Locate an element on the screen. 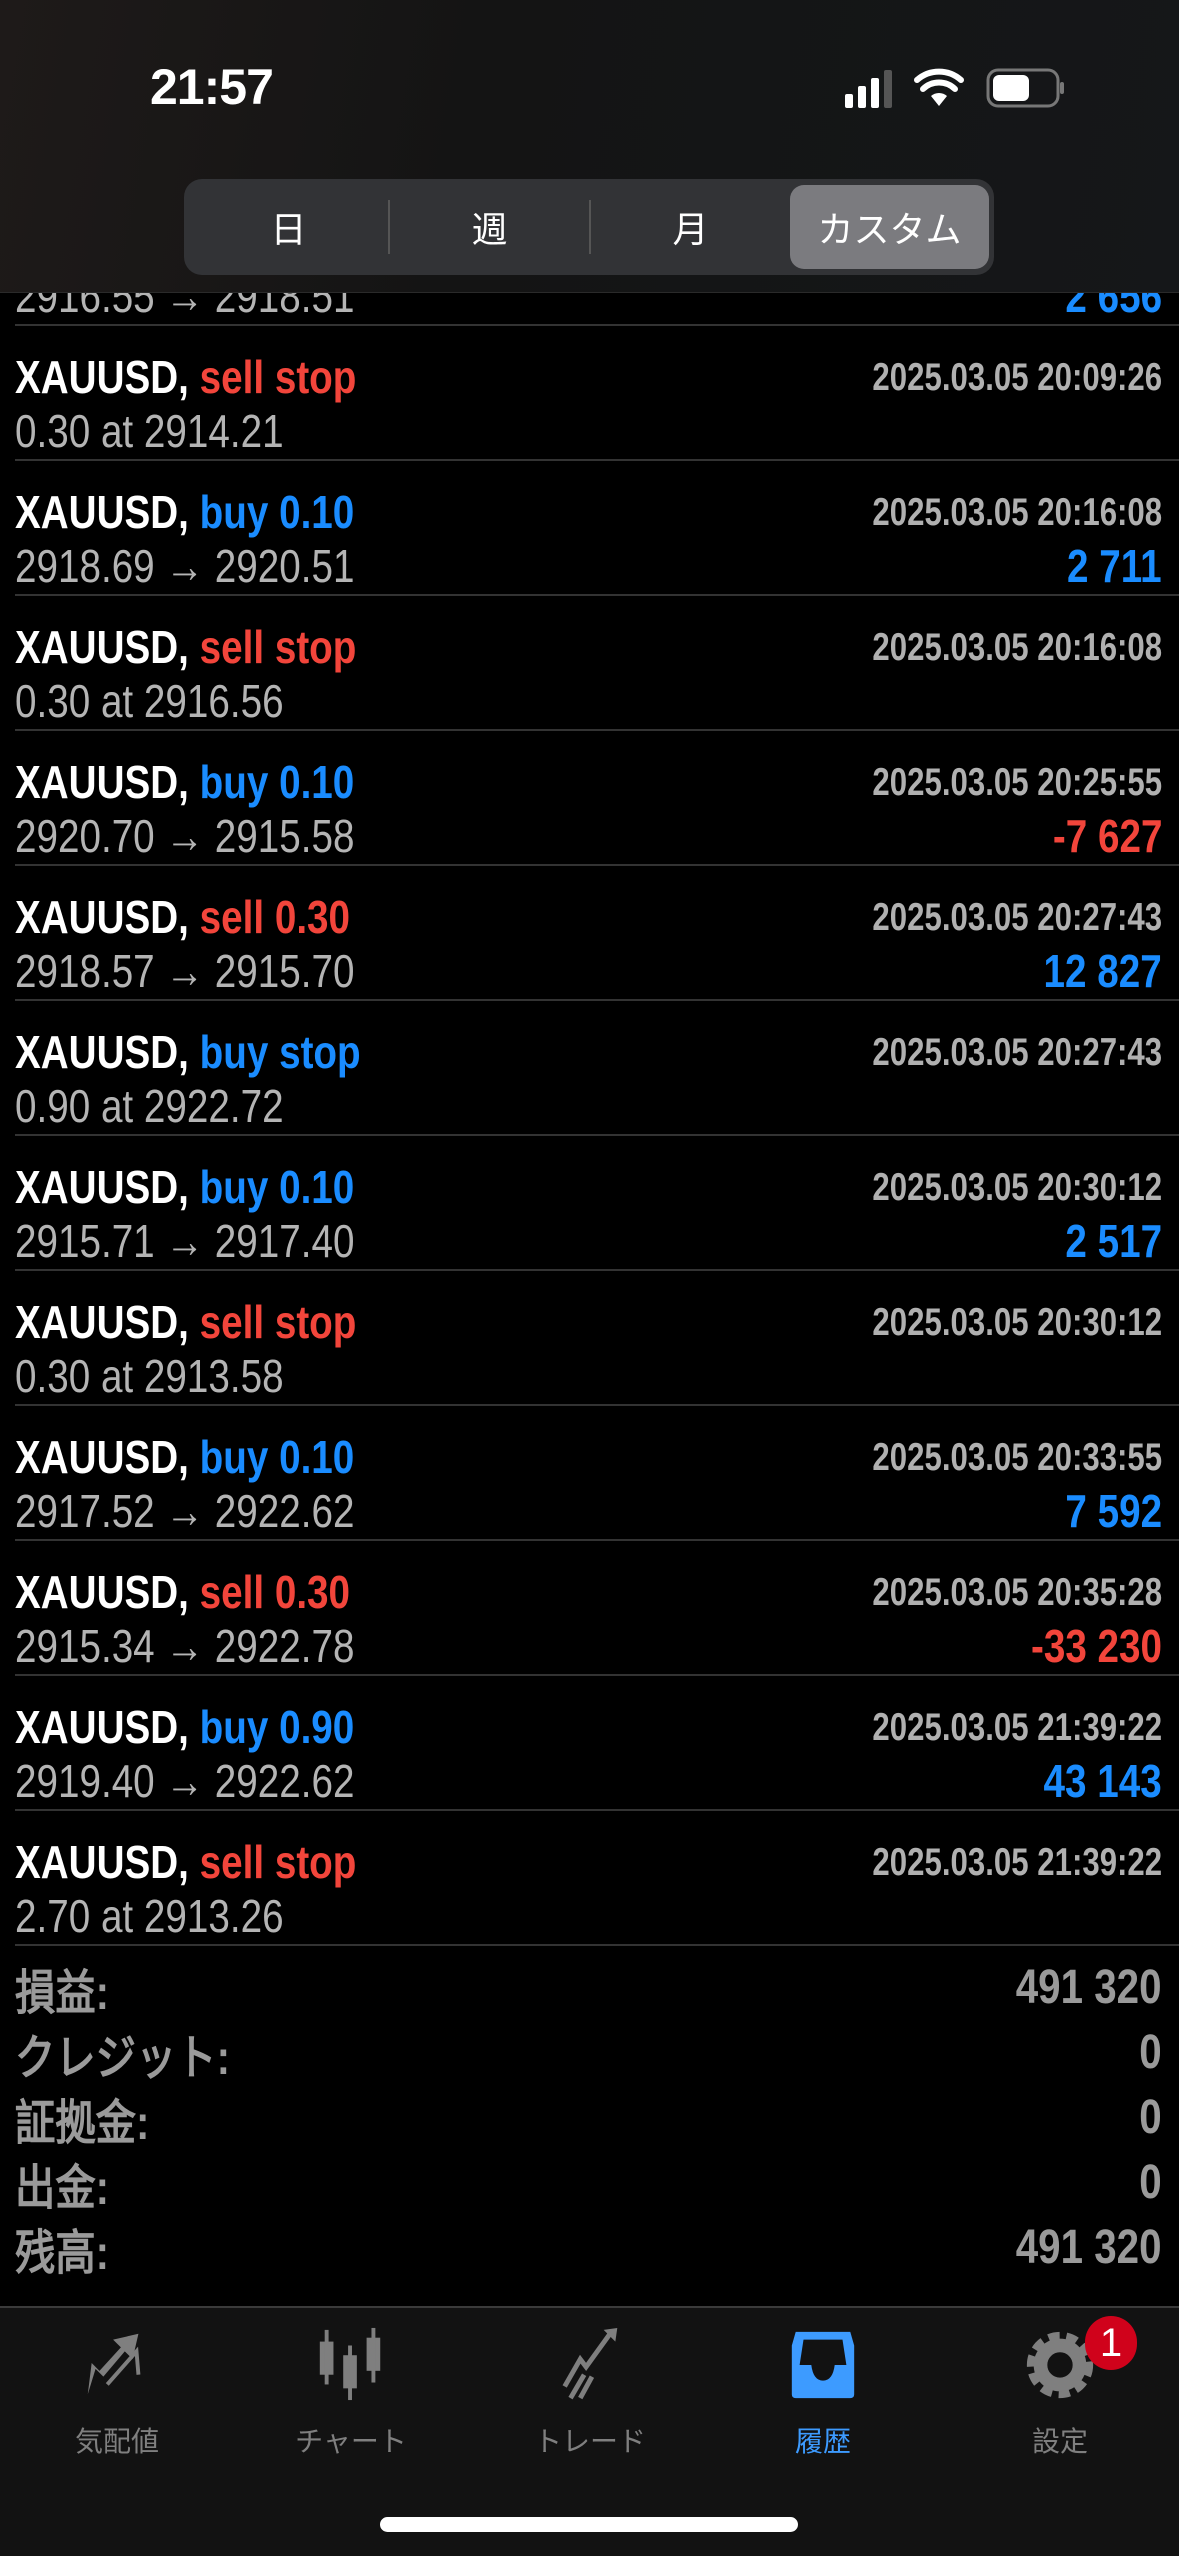 This screenshot has height=2556, width=1179. tab-custom: カスタム is located at coordinates (889, 227).